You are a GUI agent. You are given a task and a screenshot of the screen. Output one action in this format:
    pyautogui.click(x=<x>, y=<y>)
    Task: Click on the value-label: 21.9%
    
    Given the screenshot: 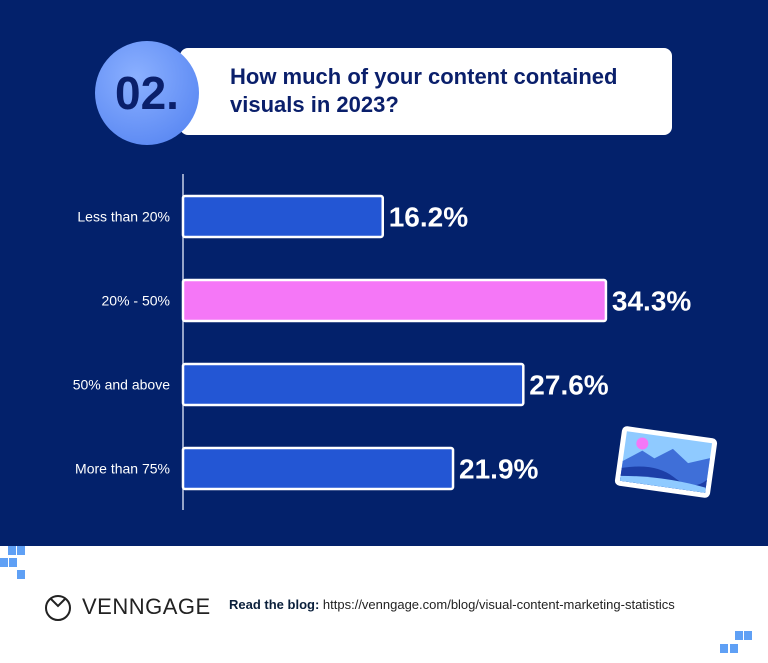 What is the action you would take?
    pyautogui.click(x=498, y=469)
    